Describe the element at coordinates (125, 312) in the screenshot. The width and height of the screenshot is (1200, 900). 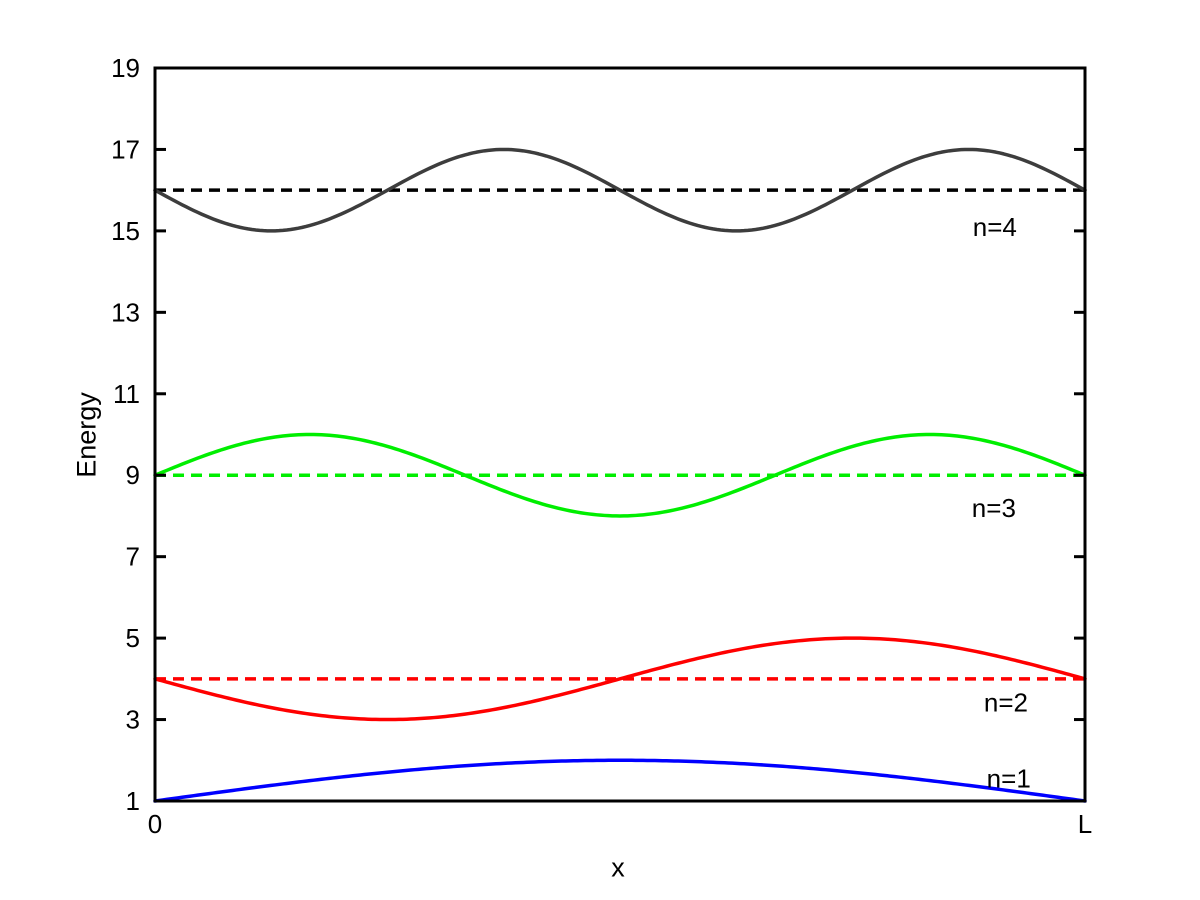
I see `y-tick-label: 13` at that location.